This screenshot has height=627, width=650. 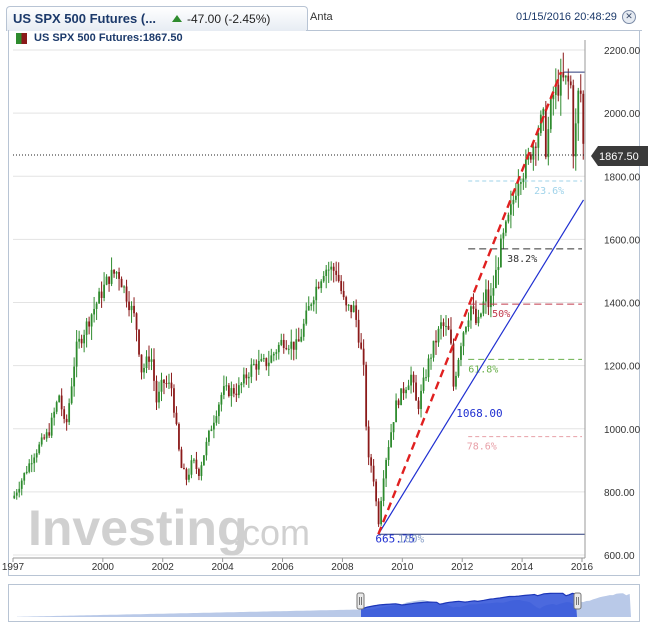 What do you see at coordinates (501, 314) in the screenshot?
I see `fib-level-label: 50%` at bounding box center [501, 314].